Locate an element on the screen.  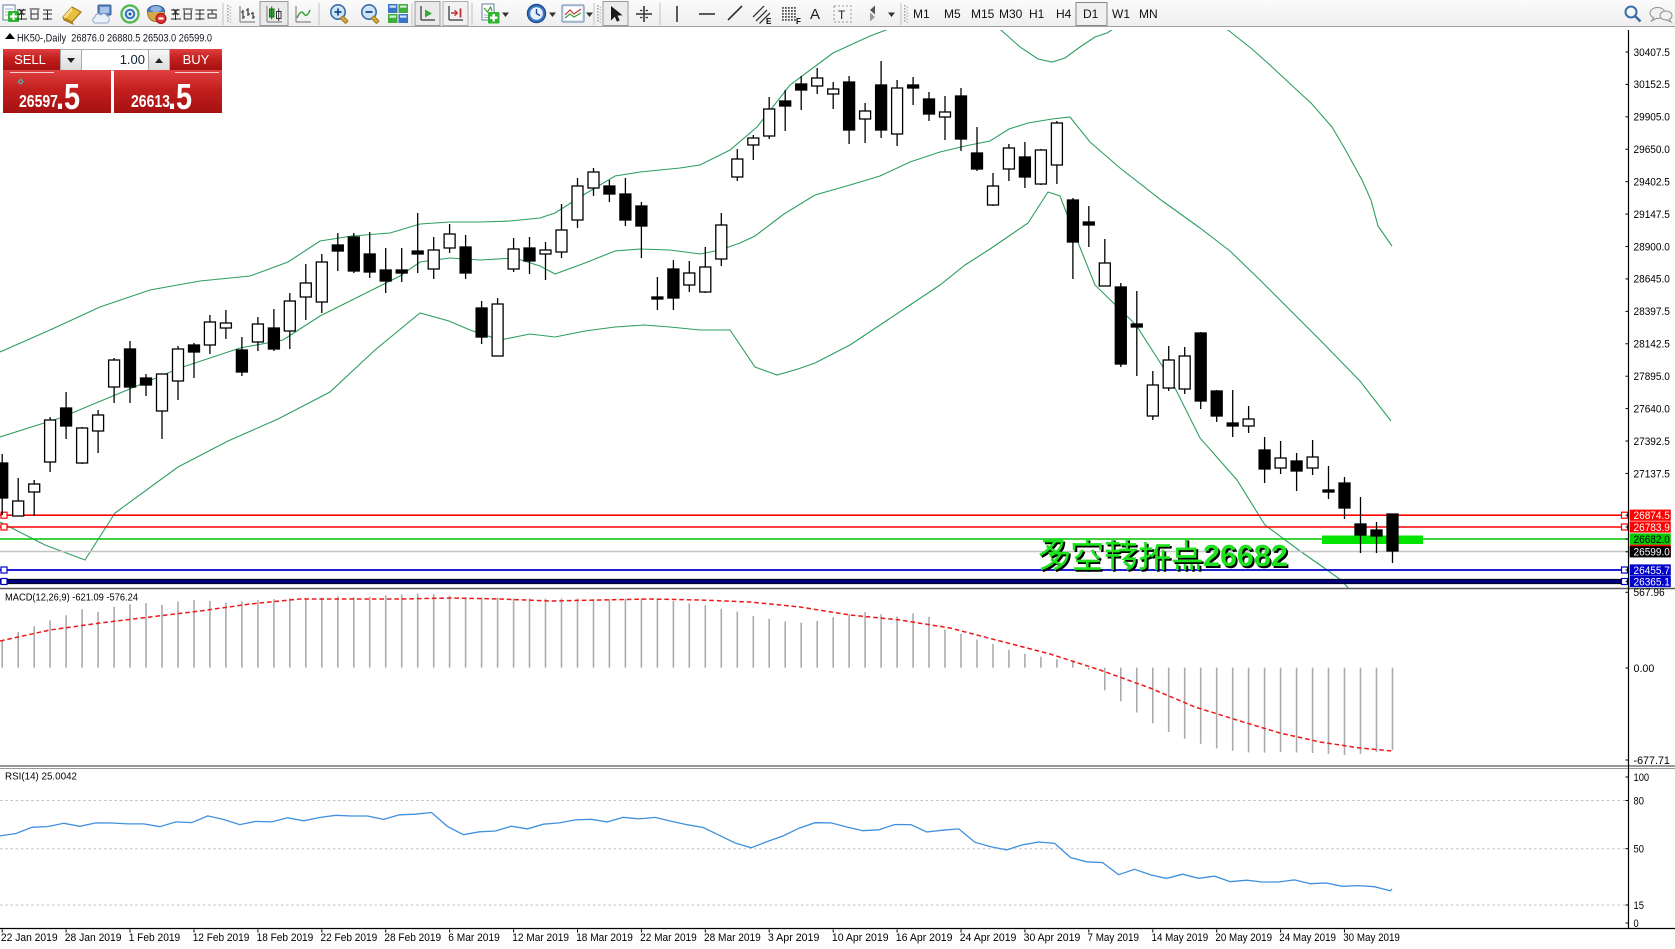
svg-text: 27895.0 is located at coordinates (1652, 377).